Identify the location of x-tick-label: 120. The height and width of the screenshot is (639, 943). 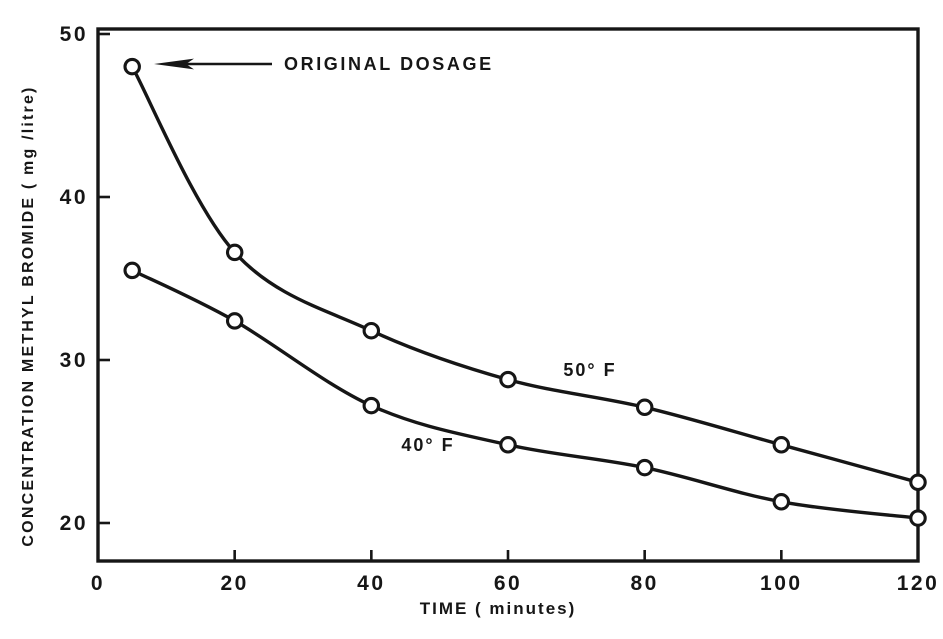
(918, 583).